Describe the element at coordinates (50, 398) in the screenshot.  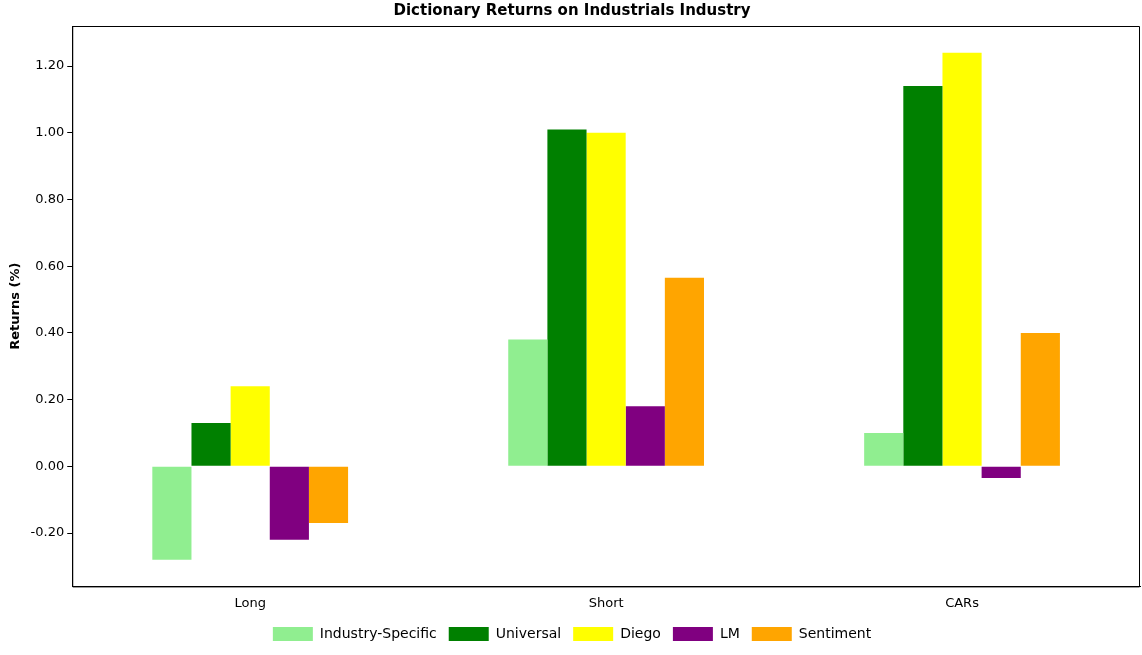
I see `y-tick-label: 0.20` at that location.